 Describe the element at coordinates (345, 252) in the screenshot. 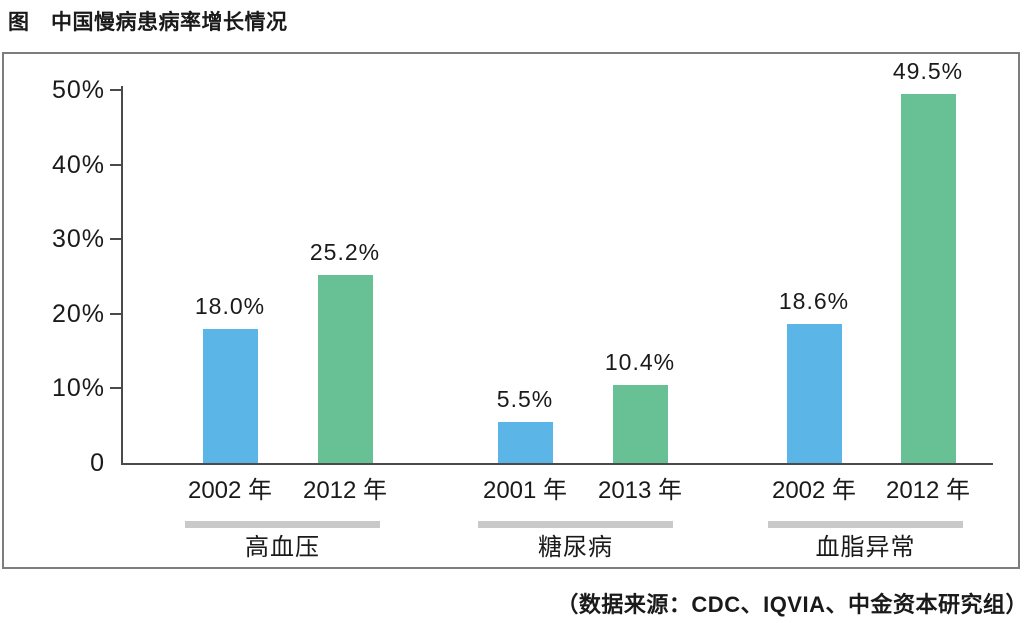

I see `bar-value-label: 25.2%` at that location.